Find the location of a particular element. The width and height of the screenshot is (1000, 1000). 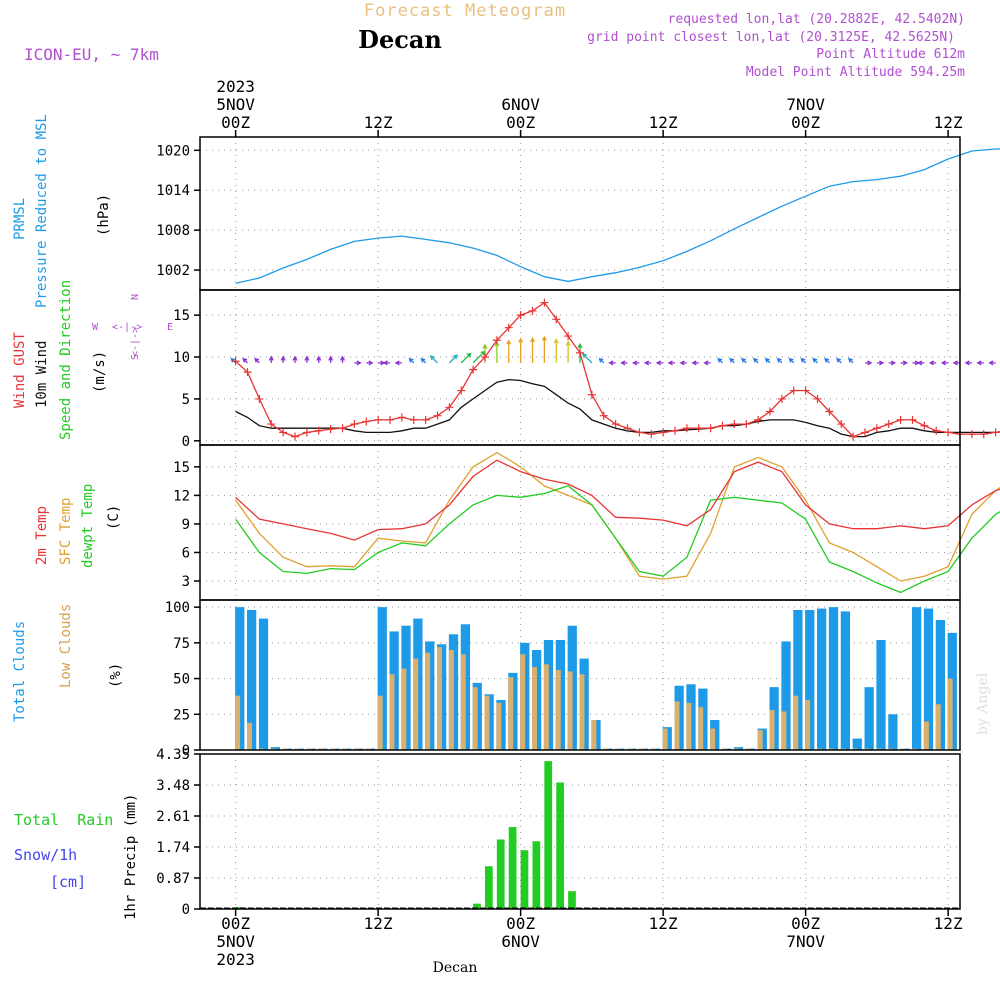

temp-unit: (C) is located at coordinates (114, 517).